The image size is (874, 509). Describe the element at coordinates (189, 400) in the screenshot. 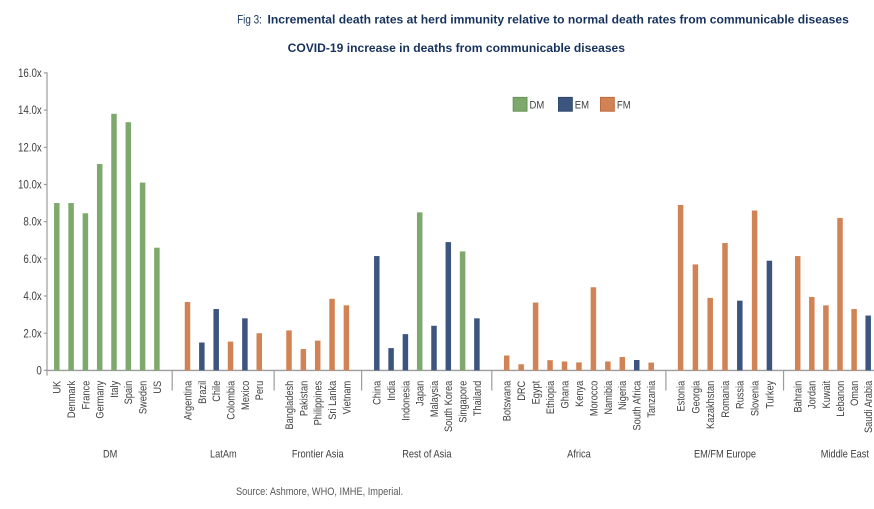

I see `svg-text: Argentina` at that location.